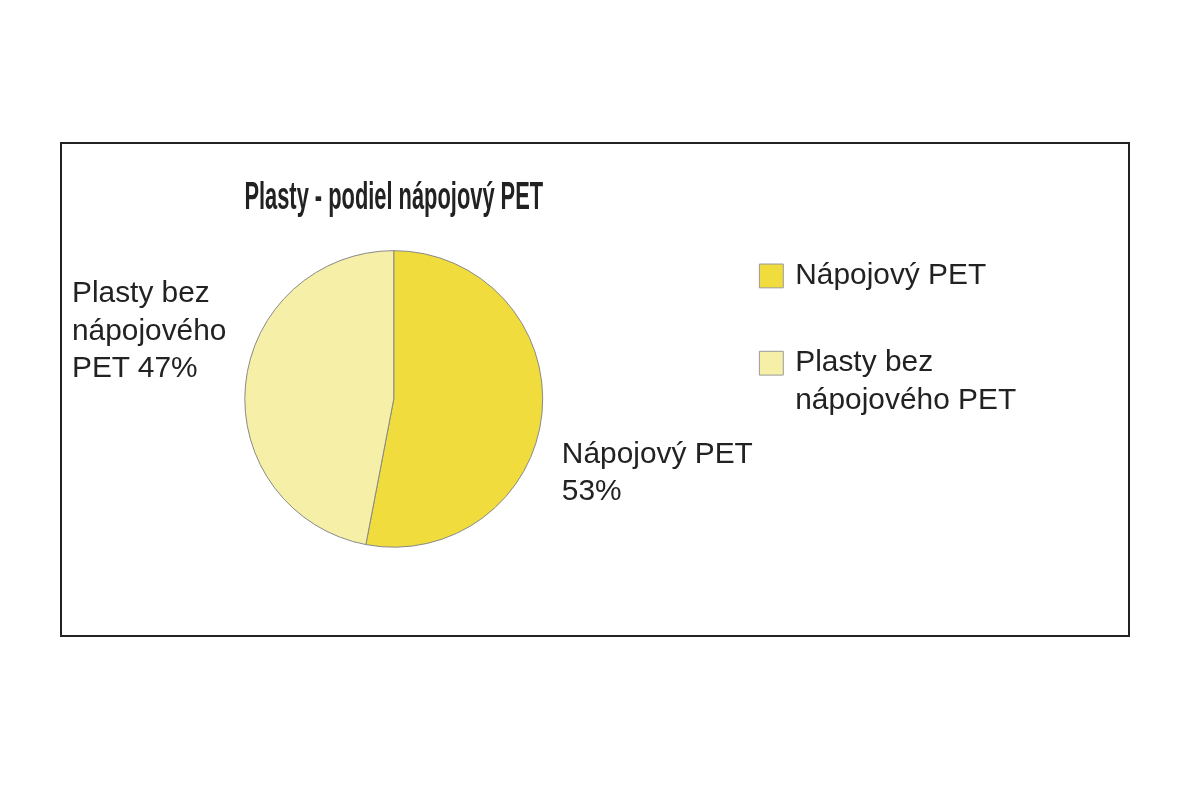 This screenshot has height=800, width=1200. What do you see at coordinates (394, 195) in the screenshot?
I see `chart-title: Plasty - podiel nápojový PET` at bounding box center [394, 195].